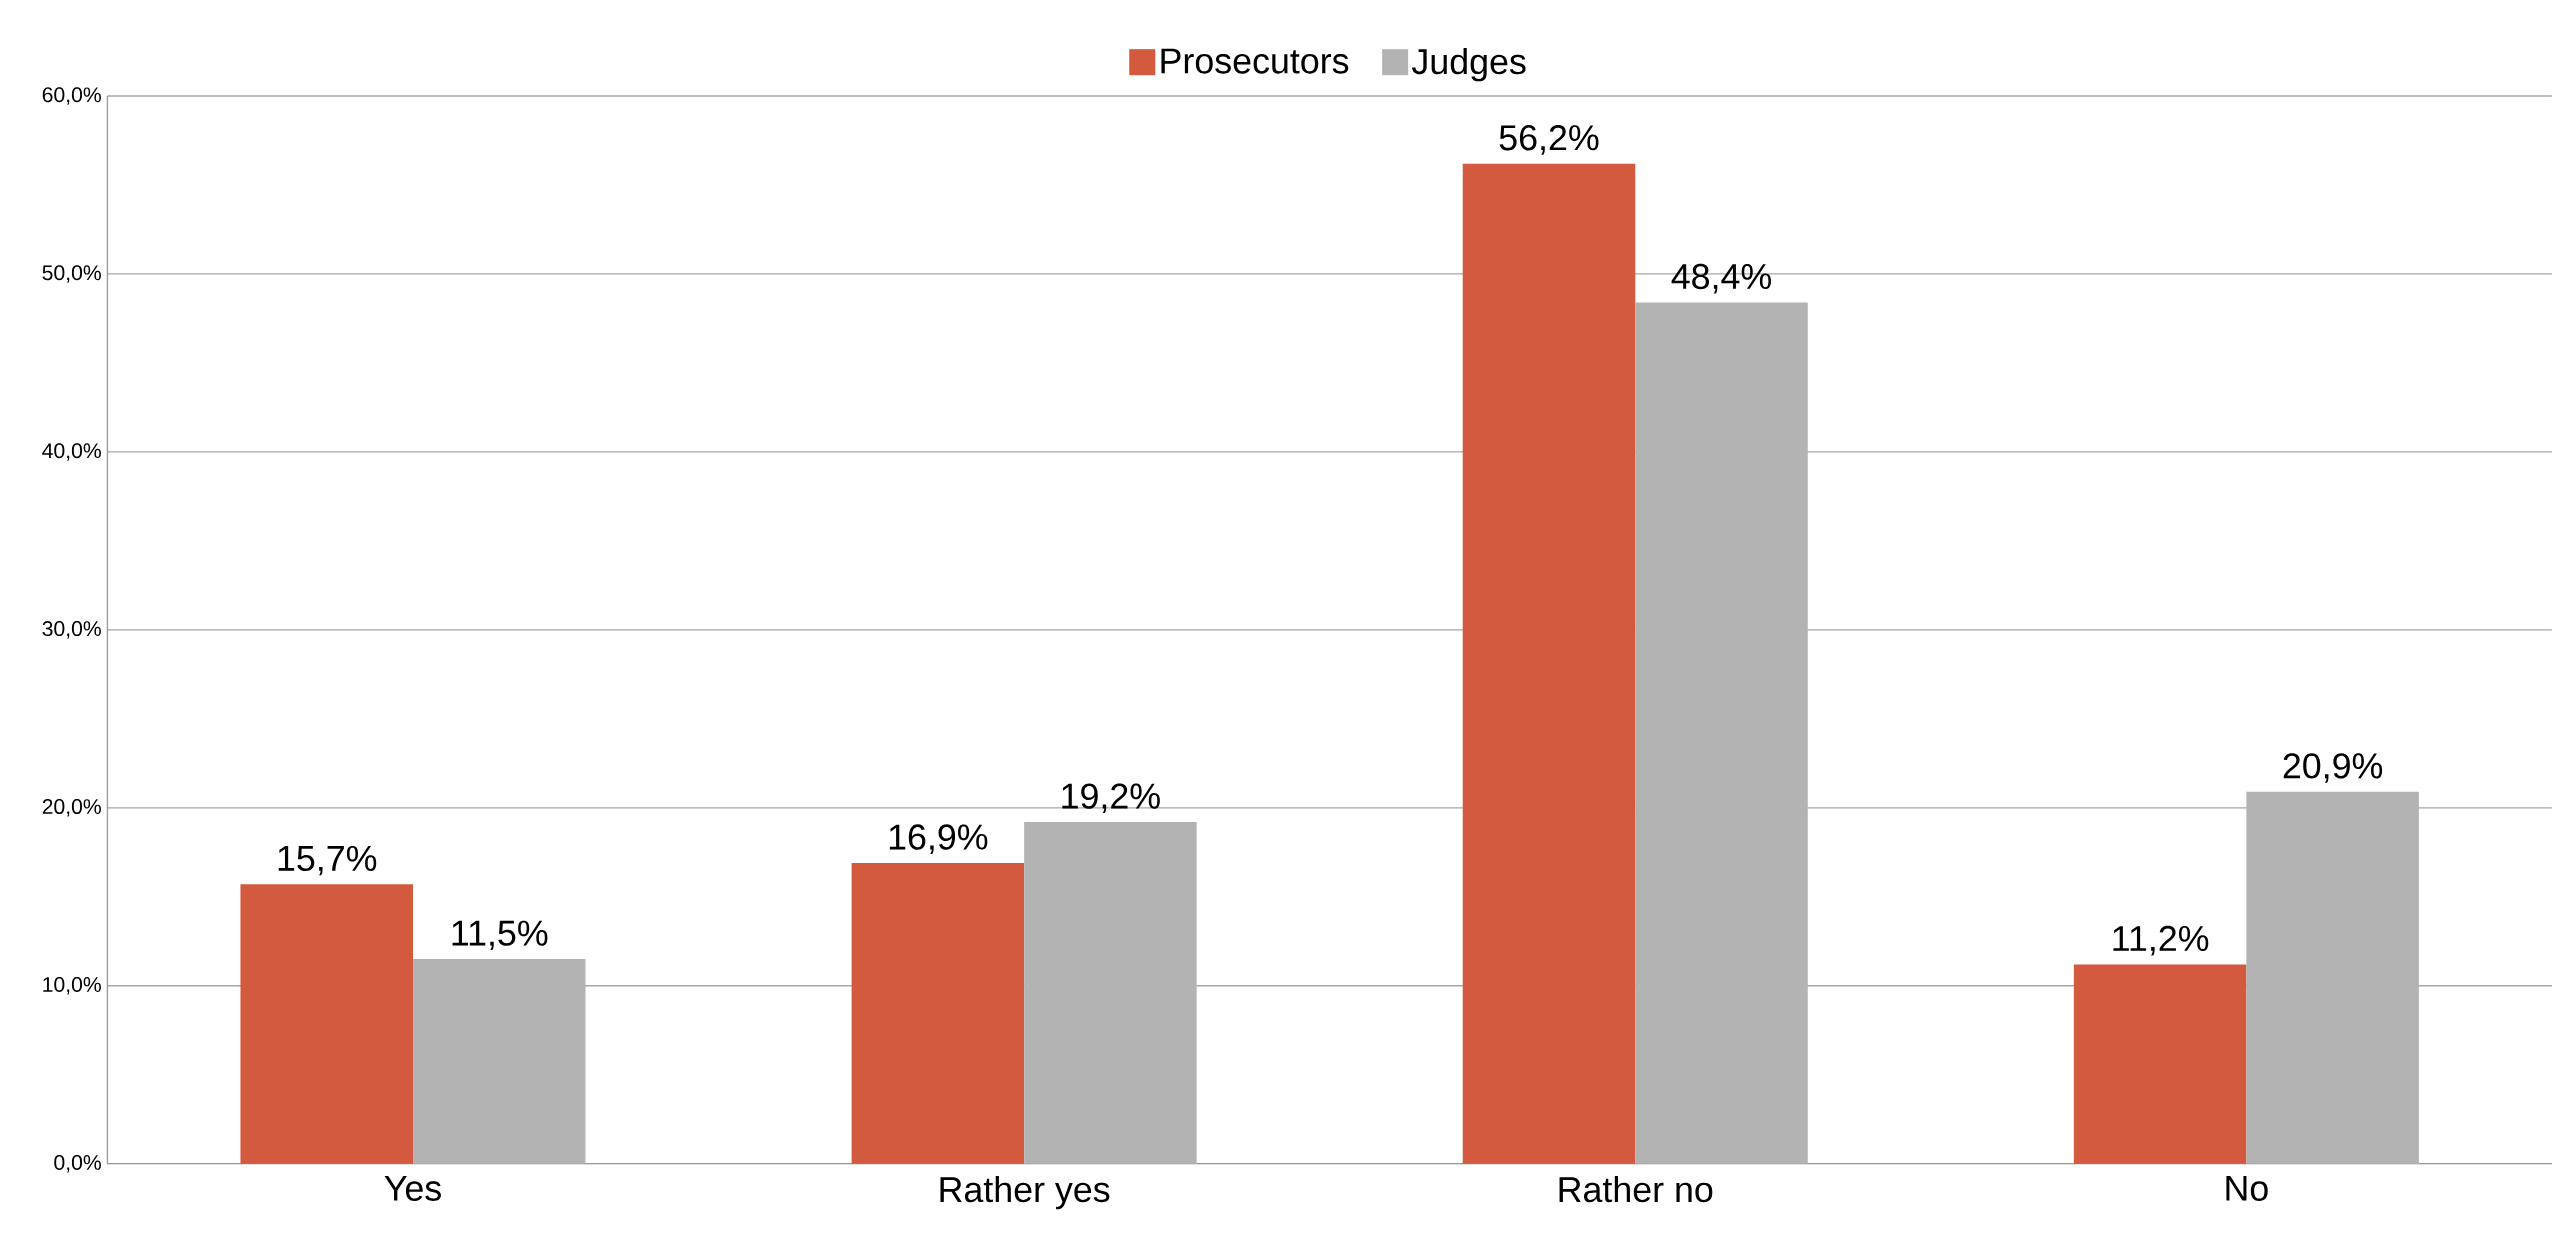  What do you see at coordinates (2333, 768) in the screenshot?
I see `data-label: 20,9%` at bounding box center [2333, 768].